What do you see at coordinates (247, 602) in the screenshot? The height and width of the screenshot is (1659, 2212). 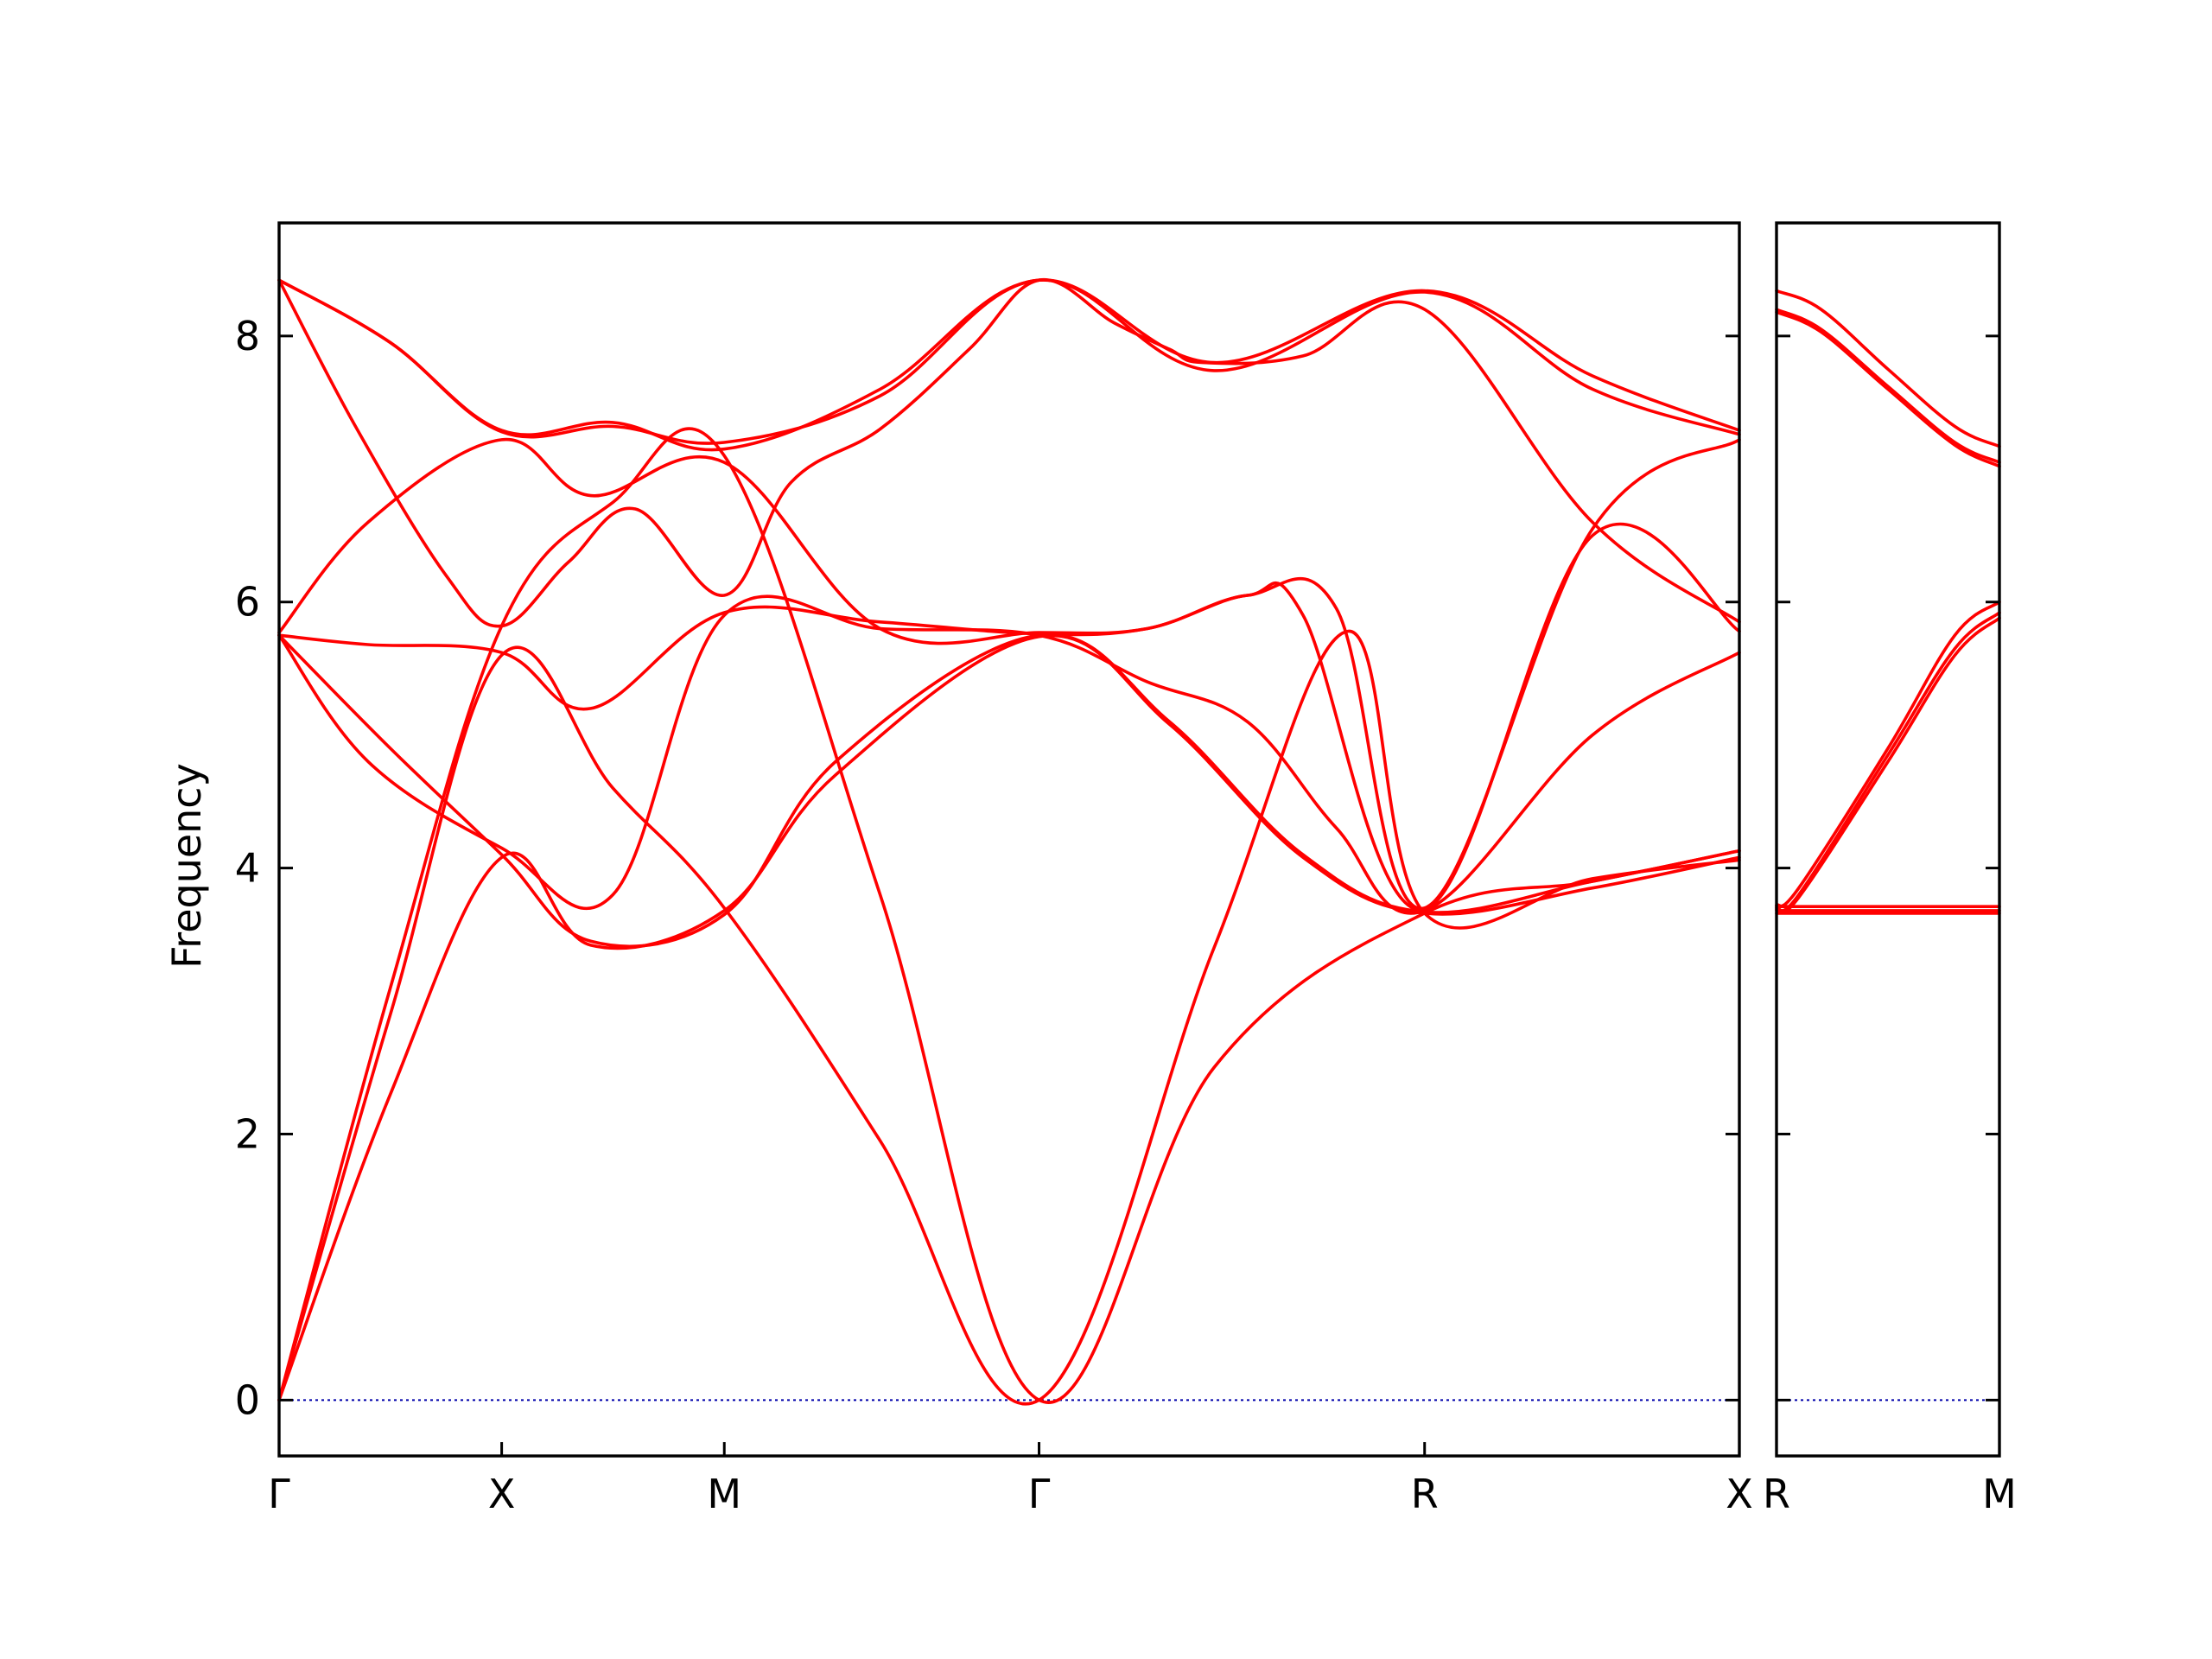 I see `y-tick-label: 6` at bounding box center [247, 602].